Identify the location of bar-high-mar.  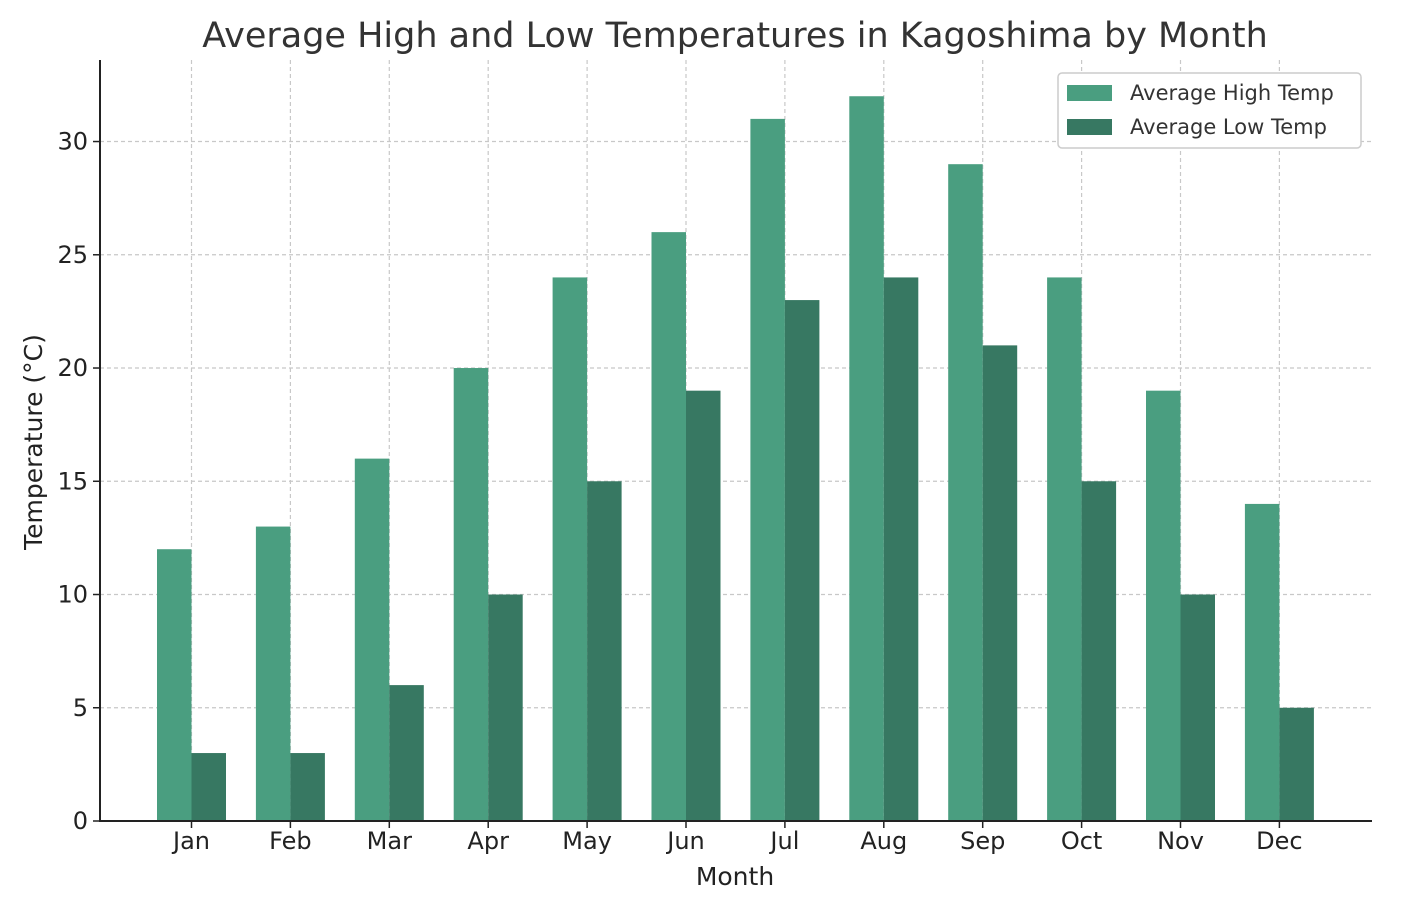
(372, 639).